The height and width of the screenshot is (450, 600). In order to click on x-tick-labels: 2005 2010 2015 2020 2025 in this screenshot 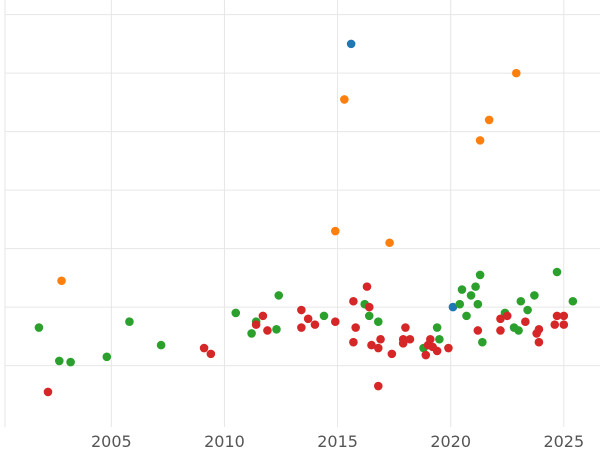, I will do `click(337, 441)`.